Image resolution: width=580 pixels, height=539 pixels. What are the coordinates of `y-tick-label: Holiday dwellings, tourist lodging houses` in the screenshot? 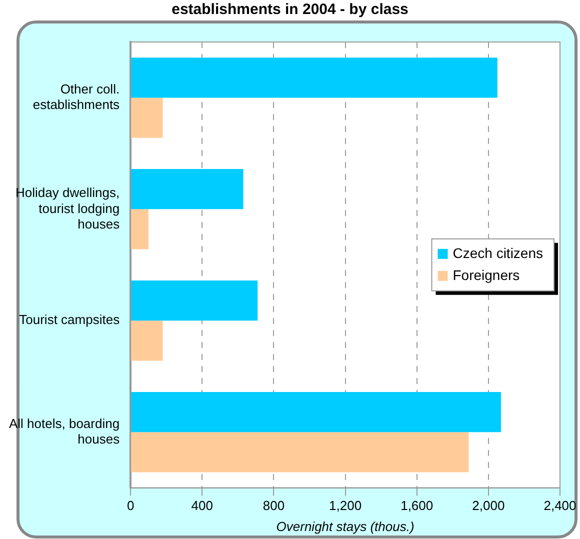 It's located at (68, 208).